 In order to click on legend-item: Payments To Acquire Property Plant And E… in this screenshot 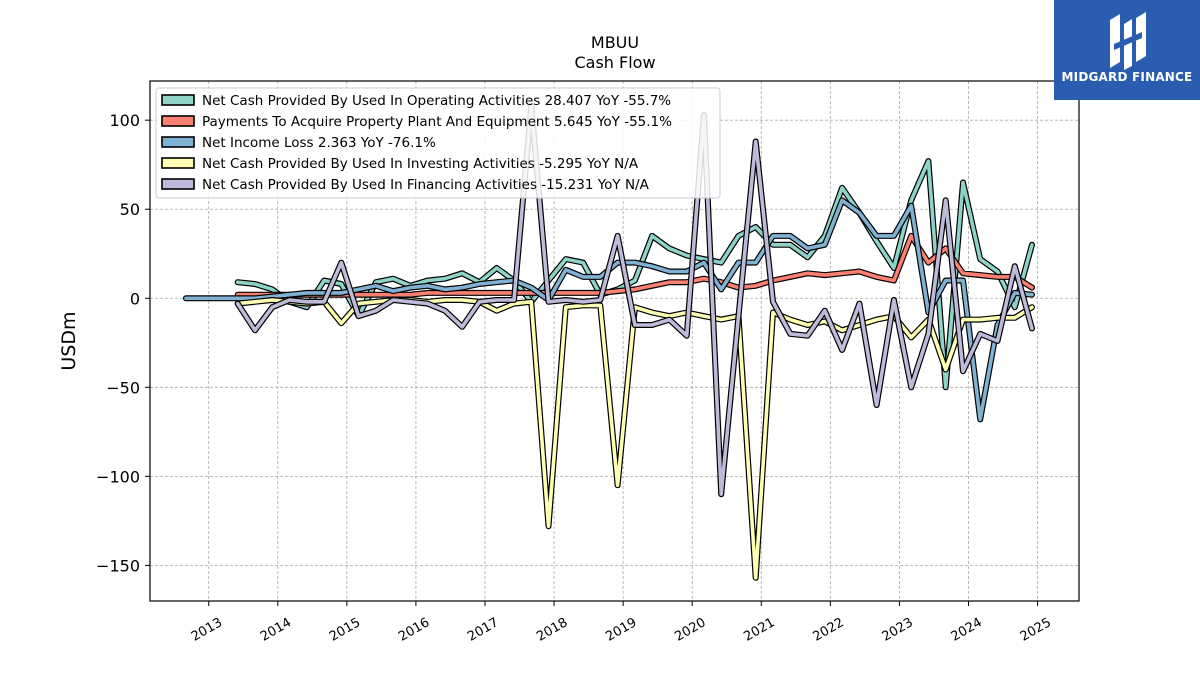, I will do `click(416, 122)`.